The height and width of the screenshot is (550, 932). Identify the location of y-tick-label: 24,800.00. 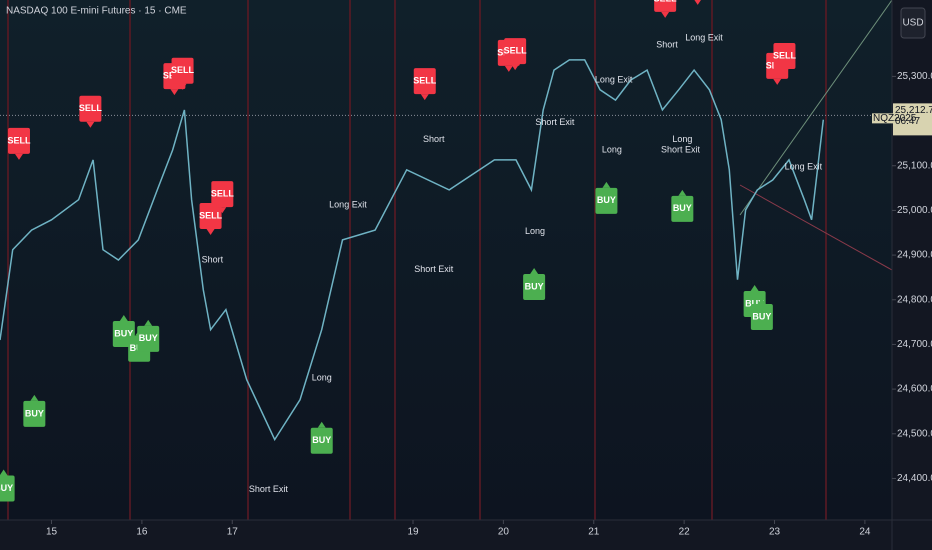
(914, 299).